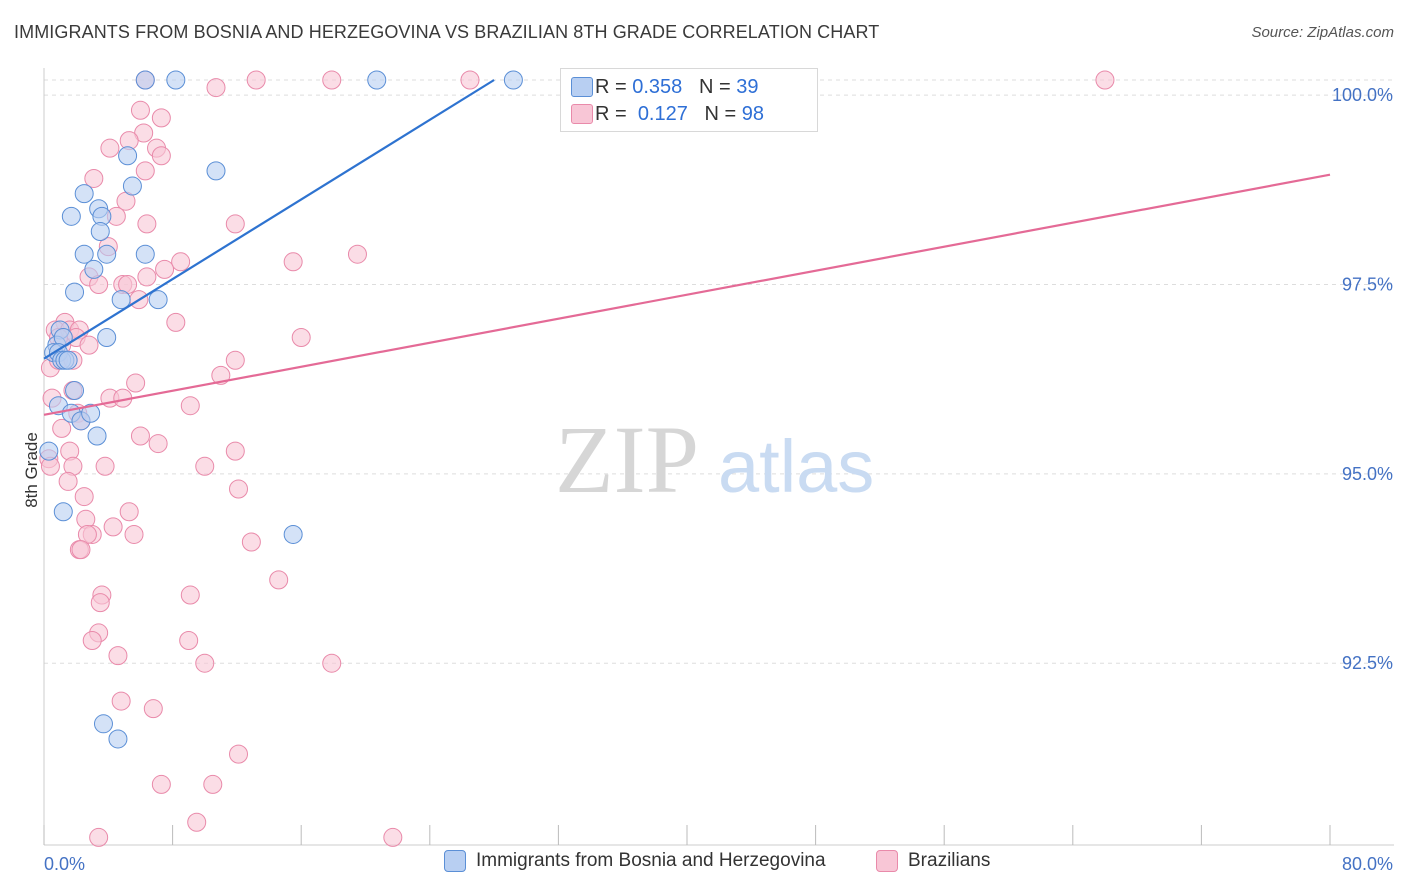 This screenshot has width=1406, height=892. What do you see at coordinates (31, 470) in the screenshot?
I see `y-axis-label: 8th Grade` at bounding box center [31, 470].